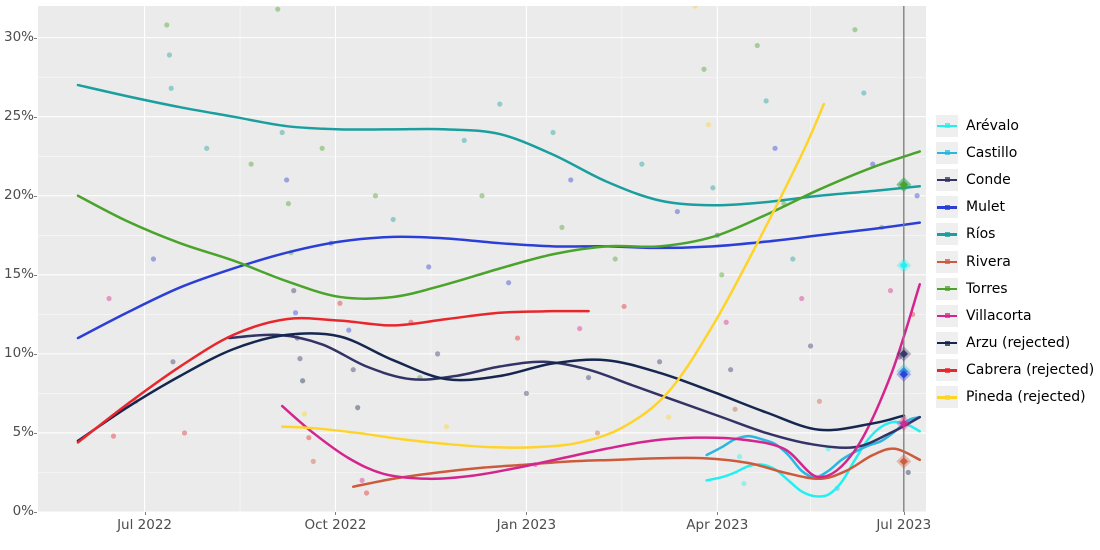  What do you see at coordinates (717, 525) in the screenshot?
I see `x-axis-tick-label: Apr 2023` at bounding box center [717, 525].